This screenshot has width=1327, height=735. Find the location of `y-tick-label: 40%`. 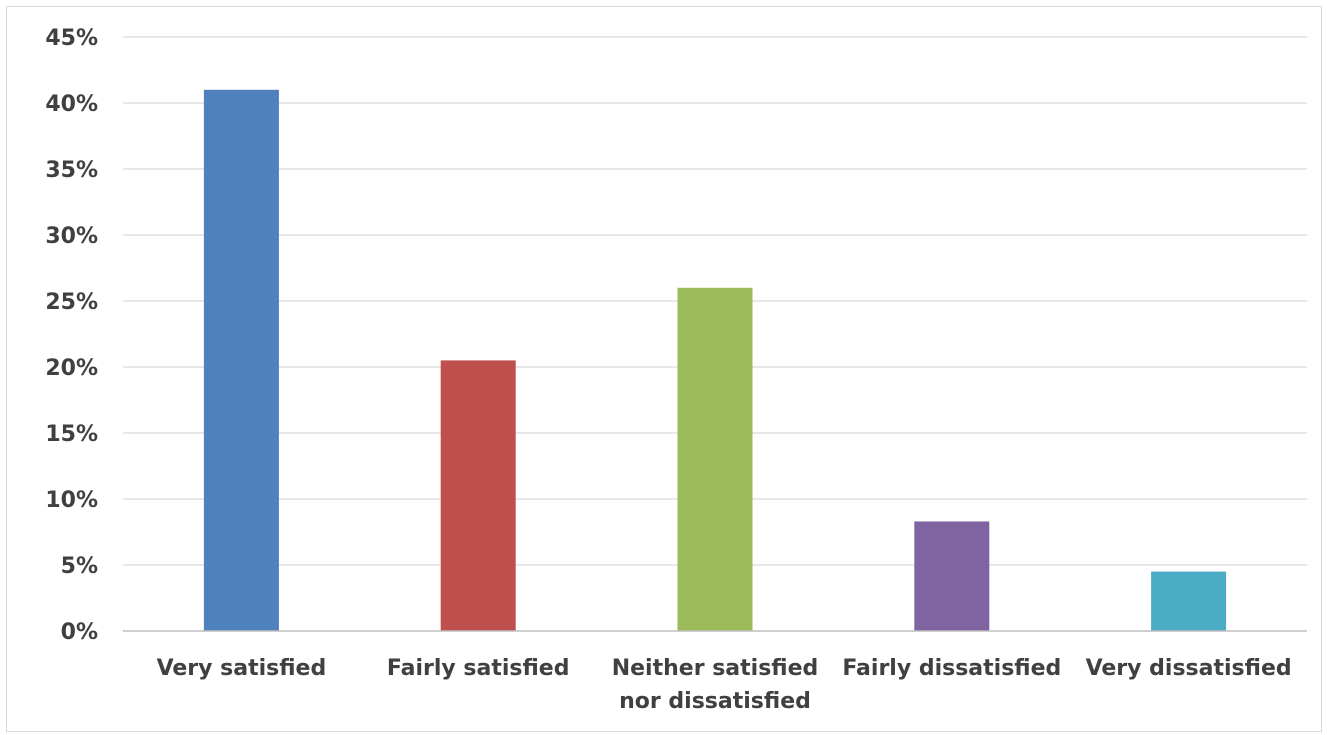

y-tick-label: 40% is located at coordinates (71, 104).